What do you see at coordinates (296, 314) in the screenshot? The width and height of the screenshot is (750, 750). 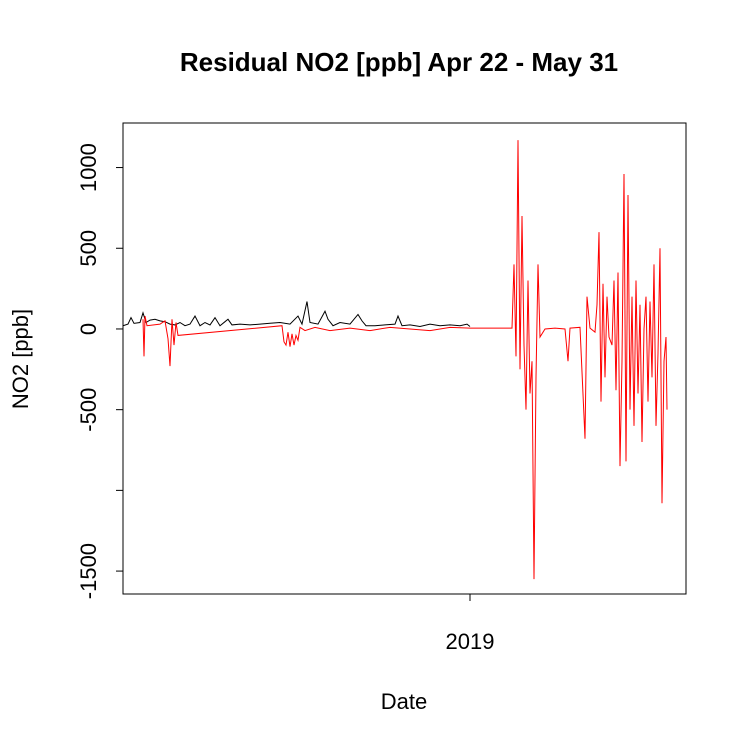 I see `series-line` at bounding box center [296, 314].